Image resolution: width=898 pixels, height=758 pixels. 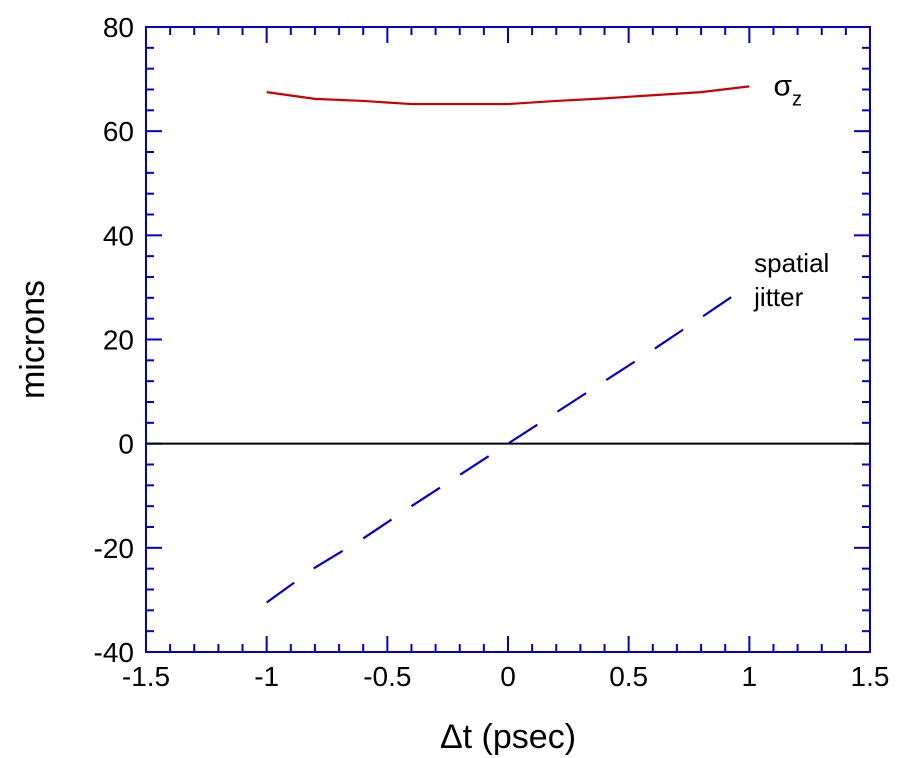 What do you see at coordinates (118, 131) in the screenshot?
I see `y-tick-label: 60` at bounding box center [118, 131].